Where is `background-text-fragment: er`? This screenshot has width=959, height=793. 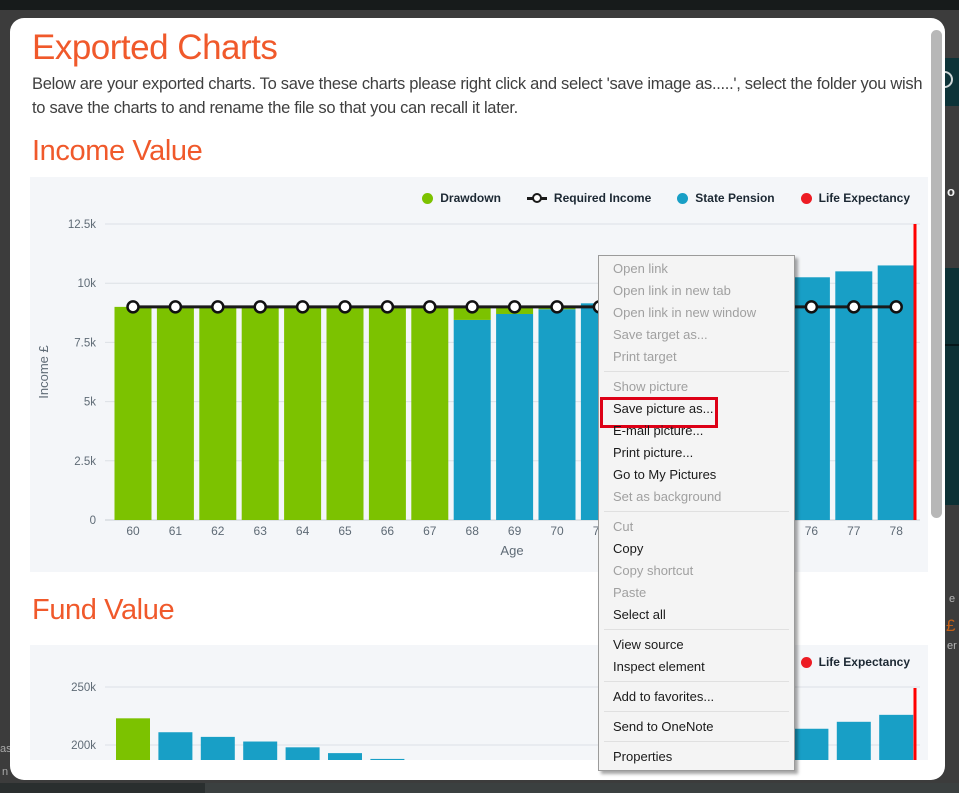 background-text-fragment: er is located at coordinates (952, 646).